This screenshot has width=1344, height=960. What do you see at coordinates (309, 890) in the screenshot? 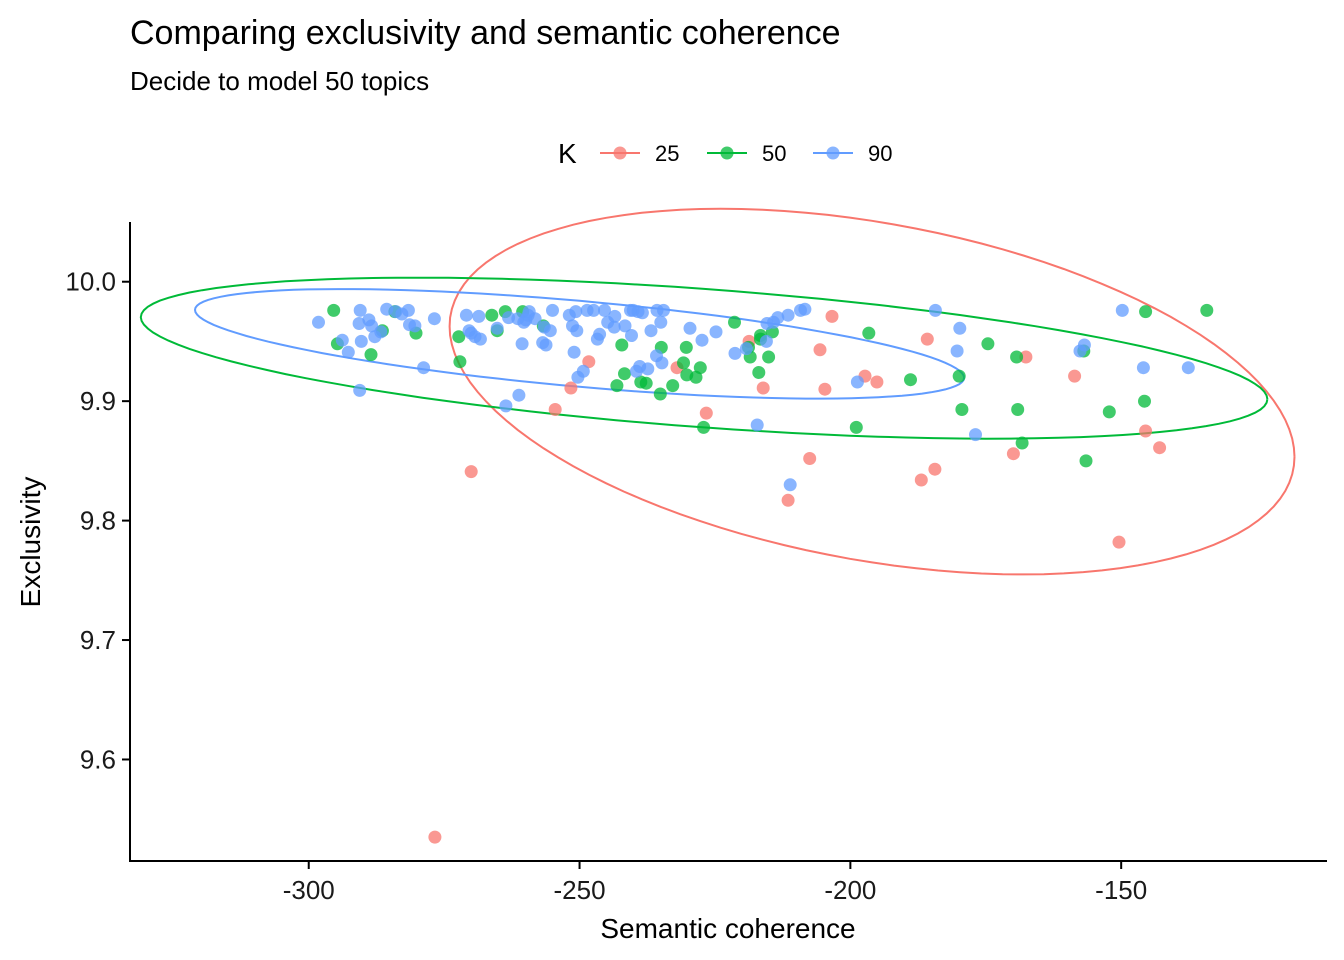
I see `x-tick-label: -300` at bounding box center [309, 890].